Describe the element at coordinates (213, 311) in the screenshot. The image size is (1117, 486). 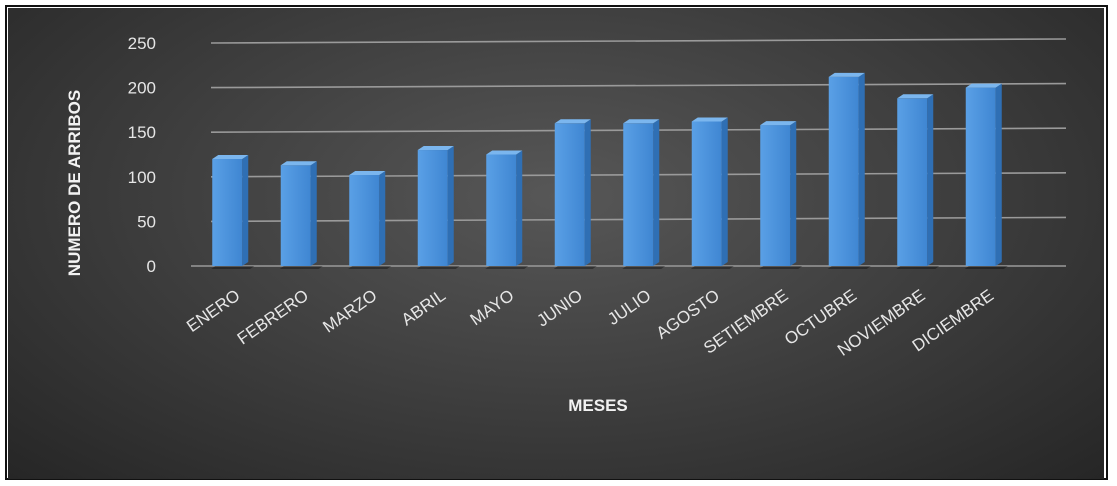
I see `x-tick-label: ENERO` at that location.